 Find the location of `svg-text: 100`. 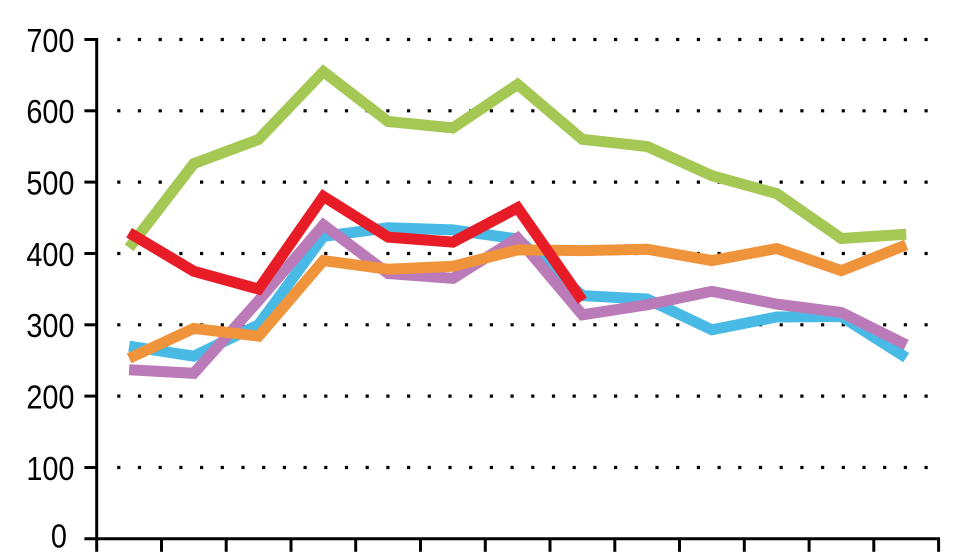

svg-text: 100 is located at coordinates (50, 468).